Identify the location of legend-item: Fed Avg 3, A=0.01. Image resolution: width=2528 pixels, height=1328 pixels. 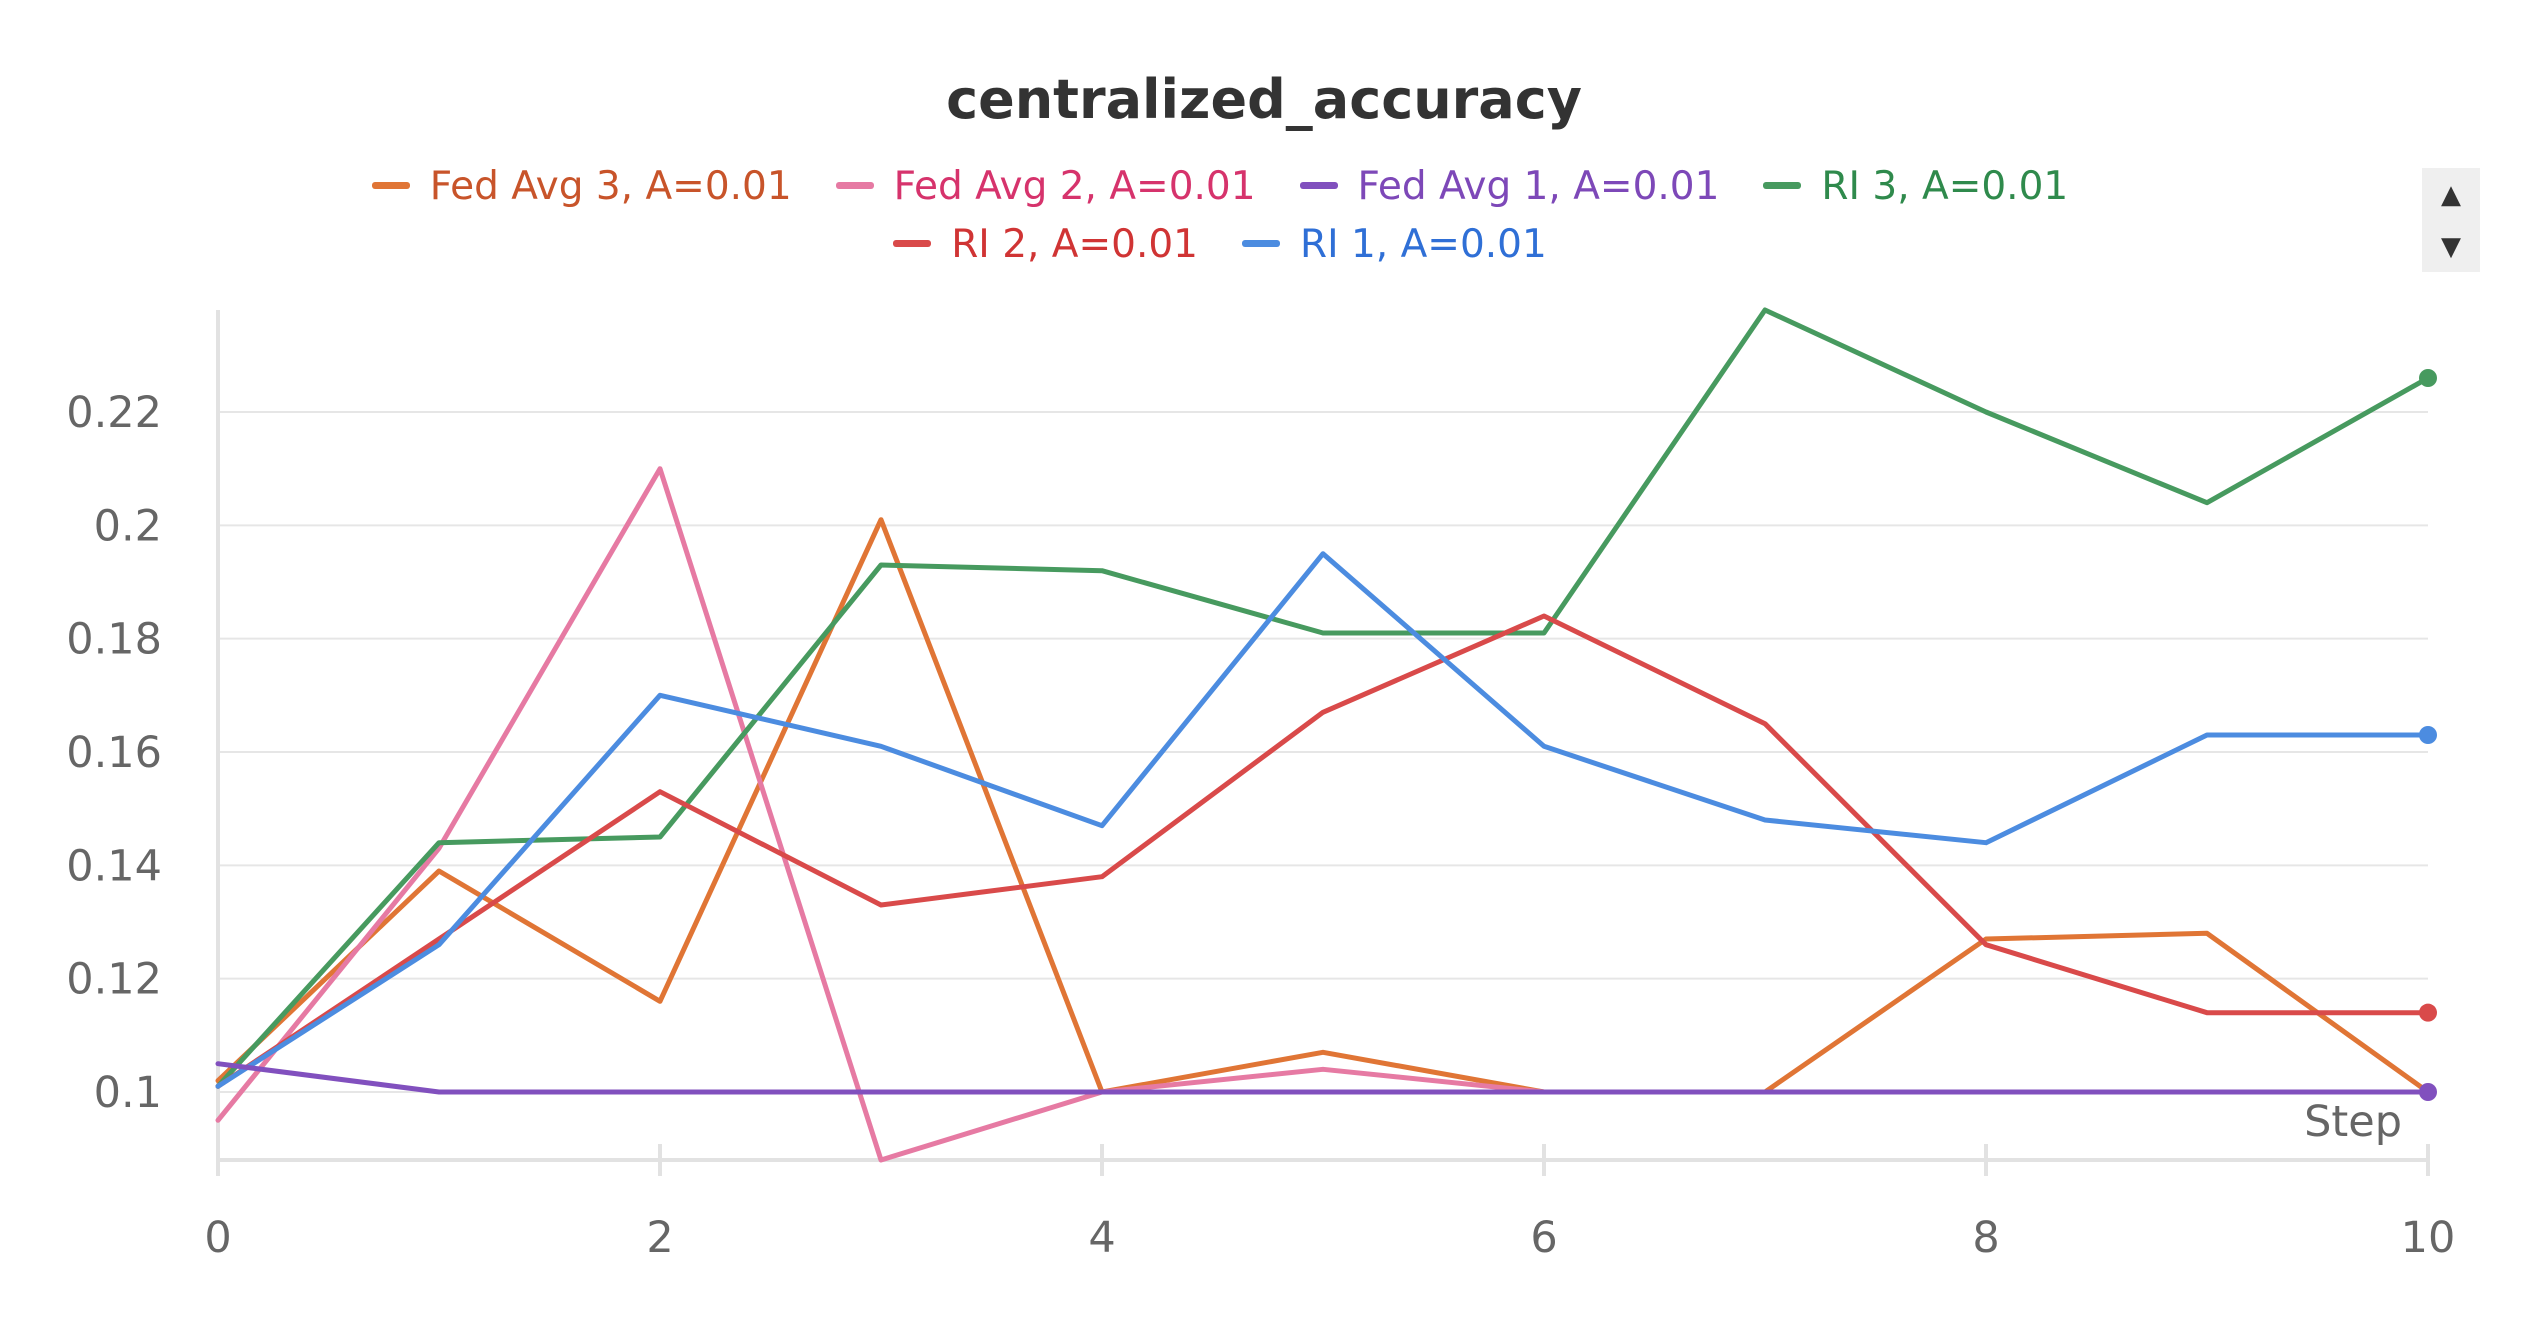
(581, 187).